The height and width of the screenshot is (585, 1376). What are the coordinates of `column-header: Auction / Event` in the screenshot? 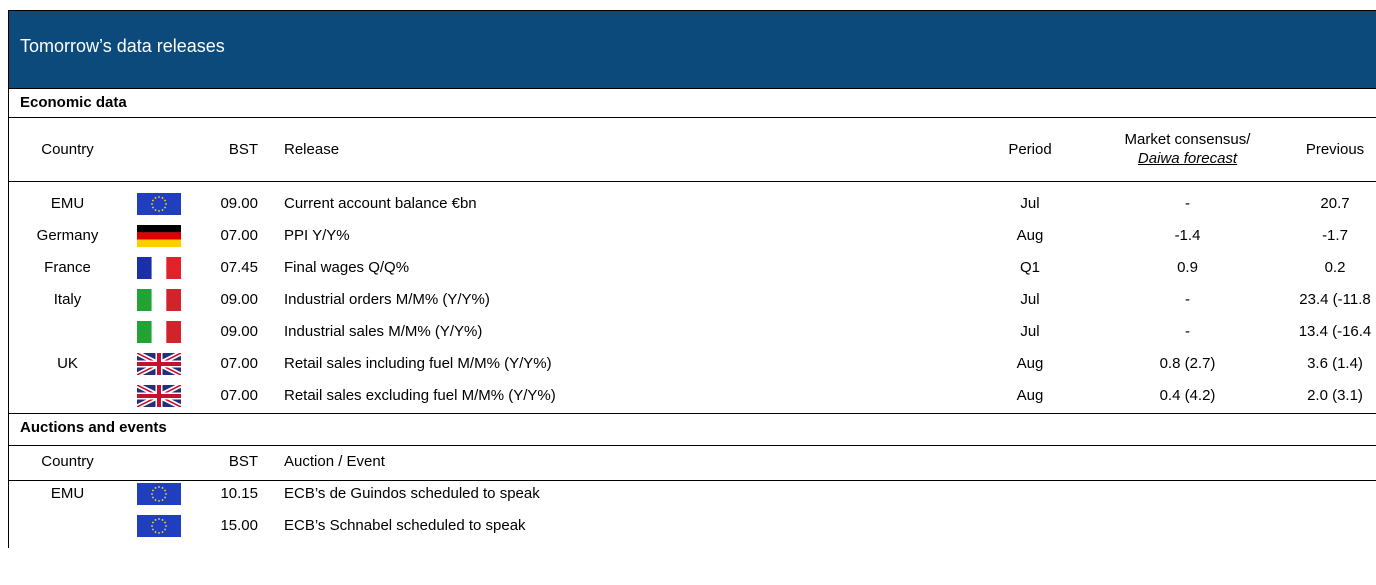 It's located at (334, 461).